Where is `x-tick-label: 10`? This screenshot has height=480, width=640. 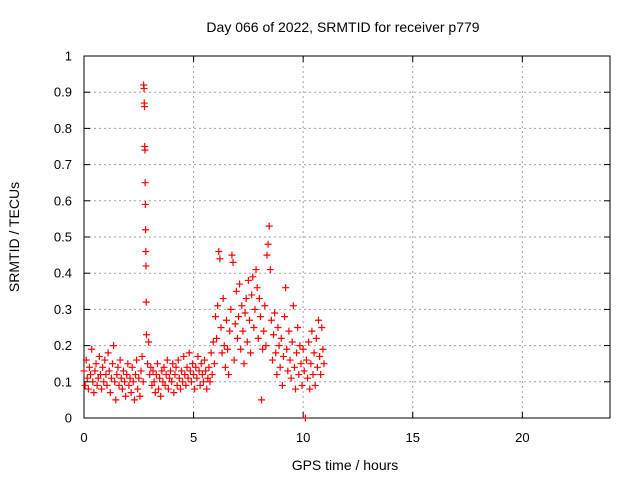 x-tick-label: 10 is located at coordinates (303, 437).